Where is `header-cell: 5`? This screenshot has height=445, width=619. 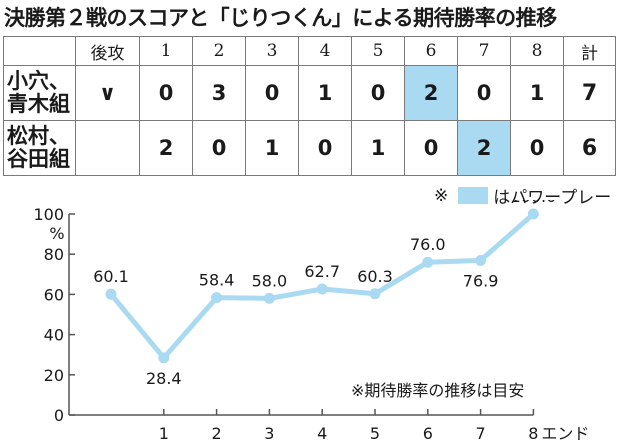
header-cell: 5 is located at coordinates (378, 51).